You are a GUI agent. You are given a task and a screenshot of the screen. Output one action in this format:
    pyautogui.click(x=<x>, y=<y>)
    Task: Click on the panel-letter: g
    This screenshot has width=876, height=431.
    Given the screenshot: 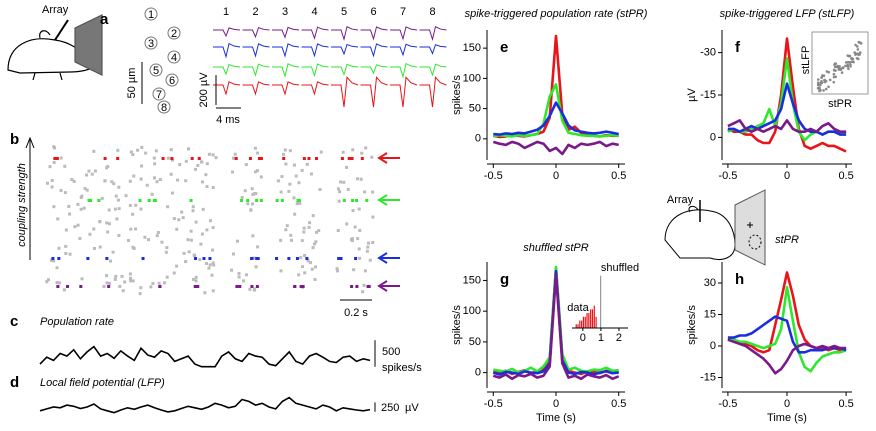 What is the action you would take?
    pyautogui.click(x=504, y=279)
    